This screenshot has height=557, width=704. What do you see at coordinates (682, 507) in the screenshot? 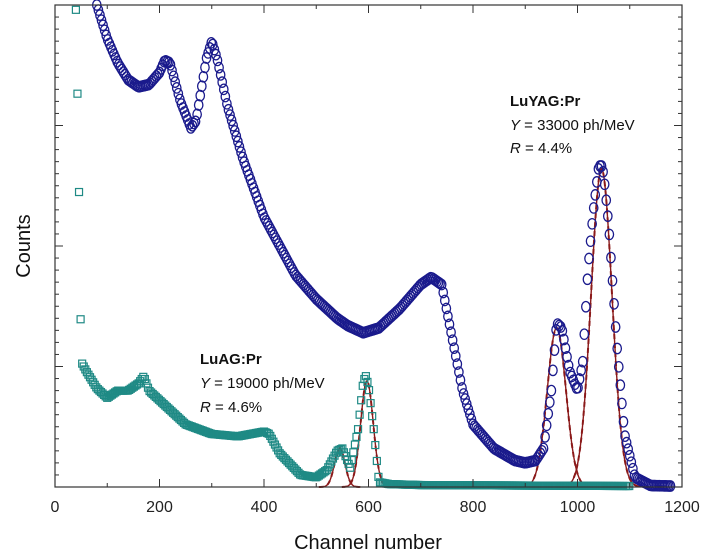
I see `x-tick-label: 1200` at bounding box center [682, 507].